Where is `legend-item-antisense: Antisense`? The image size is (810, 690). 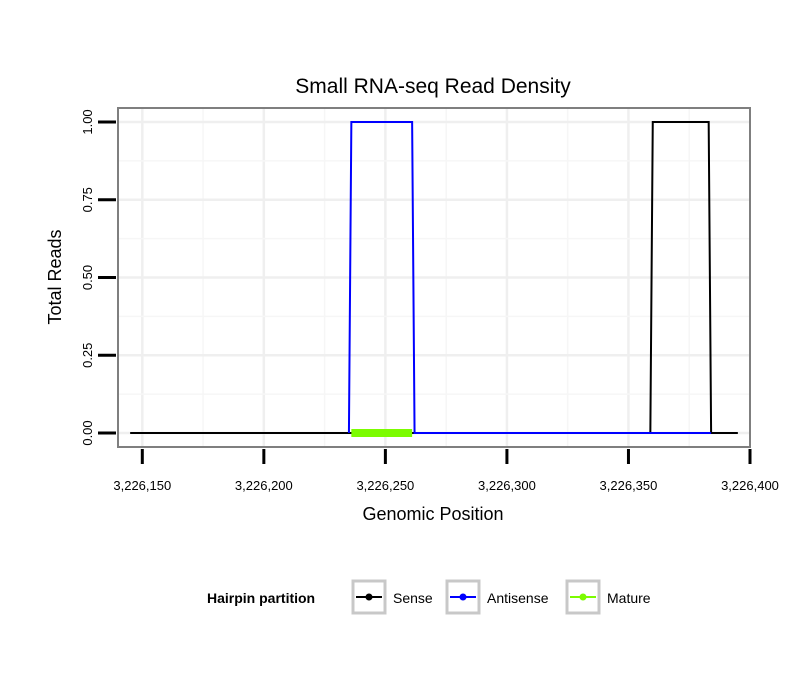 legend-item-antisense: Antisense is located at coordinates (497, 597).